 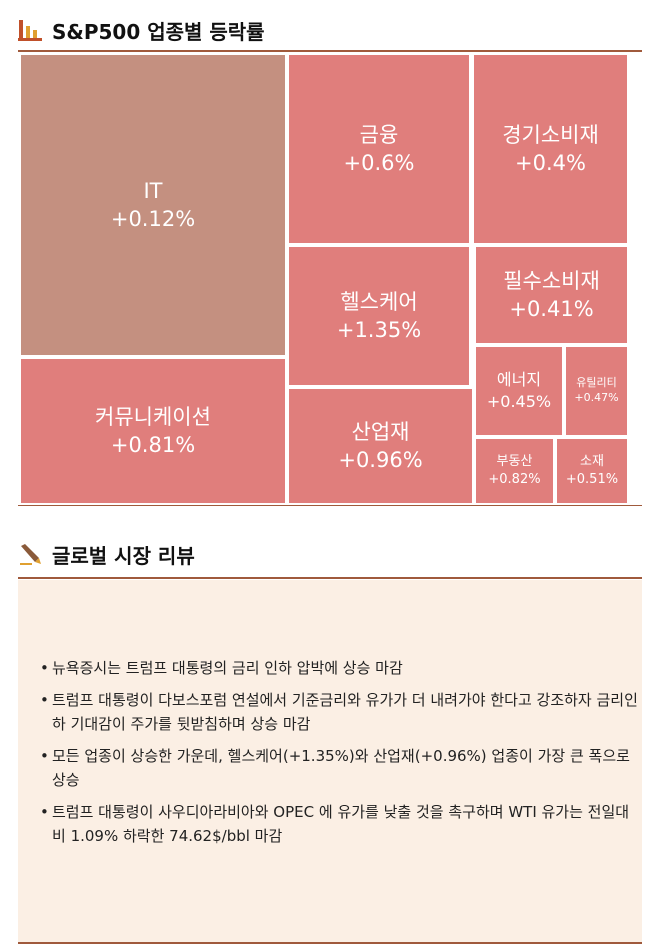 What do you see at coordinates (596, 397) in the screenshot?
I see `sector-change: +0.47%` at bounding box center [596, 397].